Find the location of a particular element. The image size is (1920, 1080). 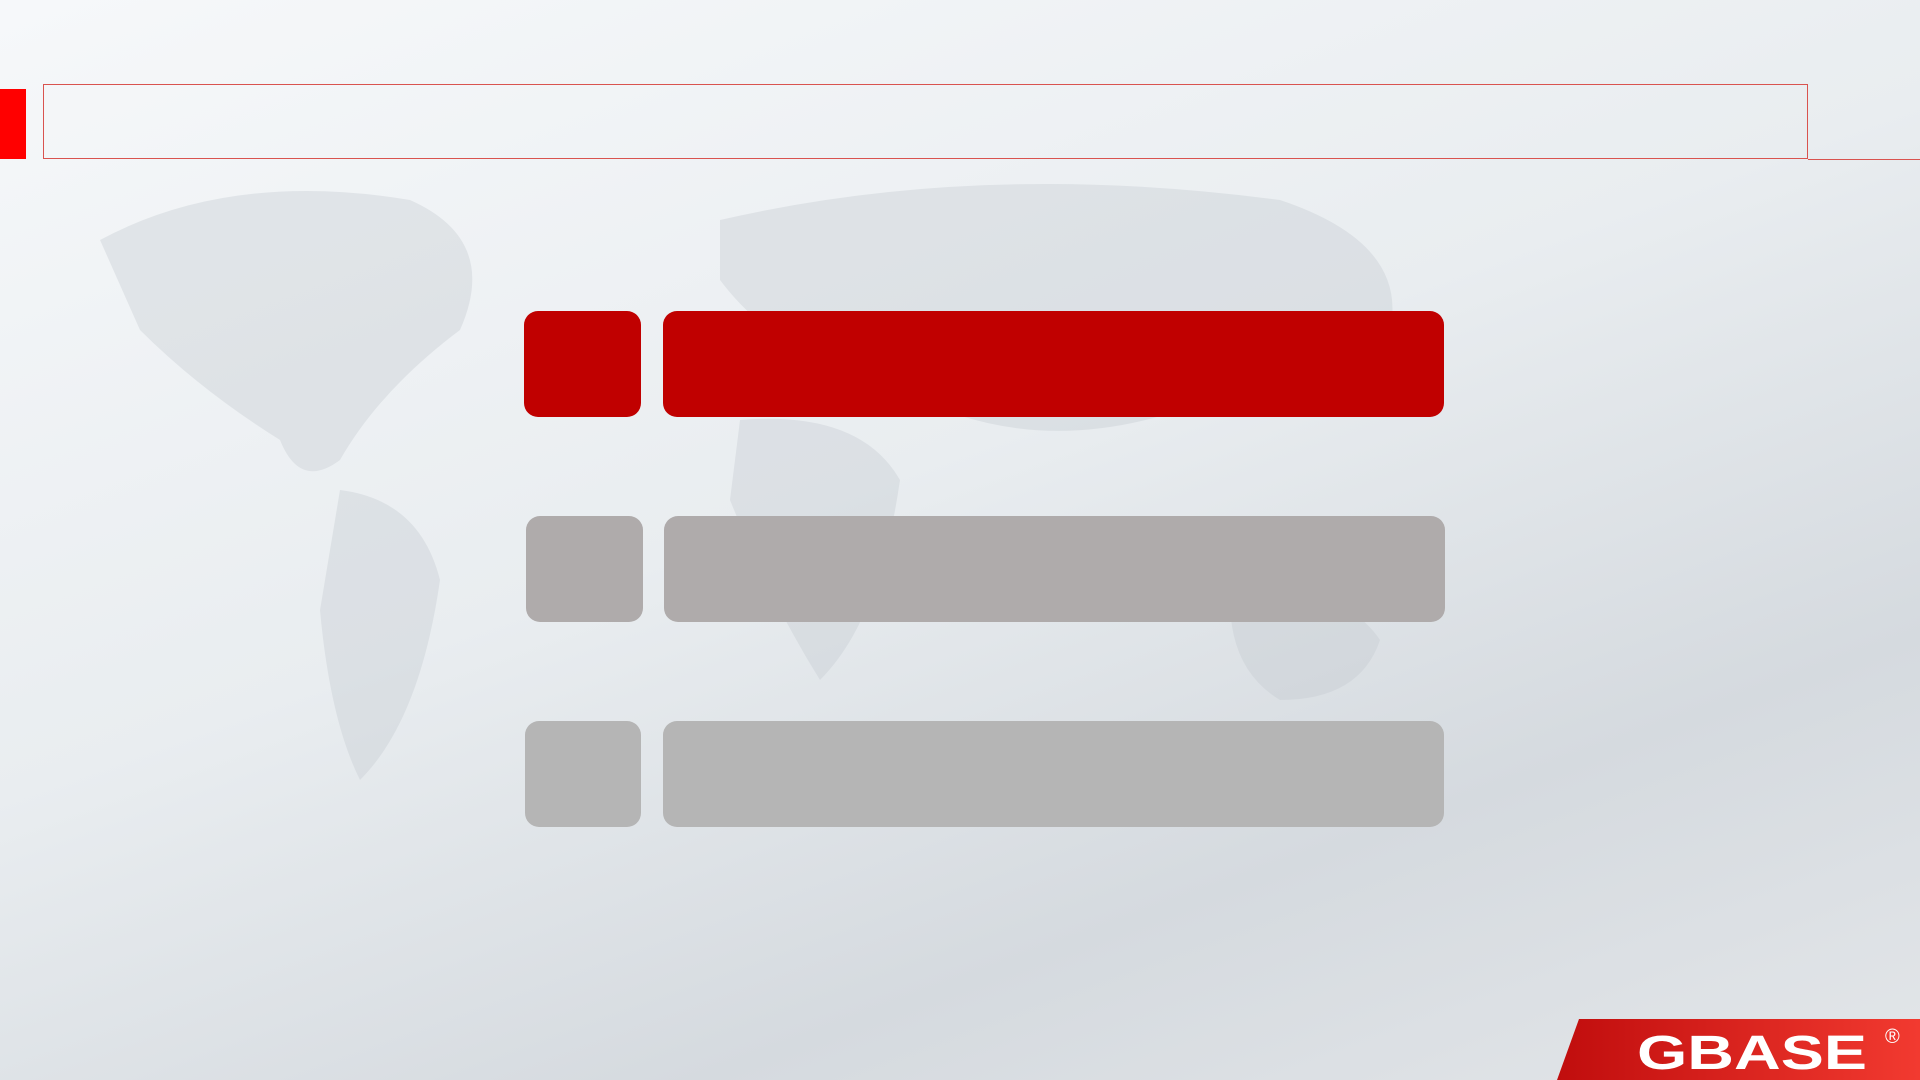

title-divider is located at coordinates (1864, 159).